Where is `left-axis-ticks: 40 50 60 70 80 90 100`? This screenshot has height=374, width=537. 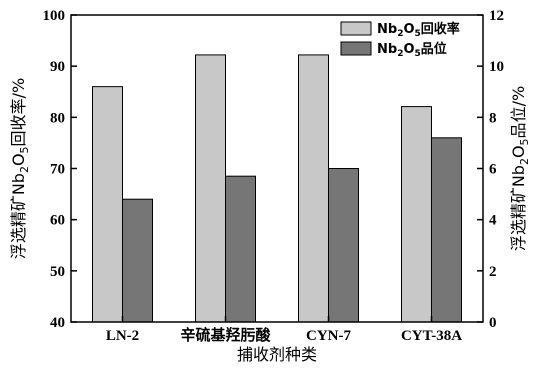 left-axis-ticks: 40 50 60 70 80 90 100 is located at coordinates (60, 169).